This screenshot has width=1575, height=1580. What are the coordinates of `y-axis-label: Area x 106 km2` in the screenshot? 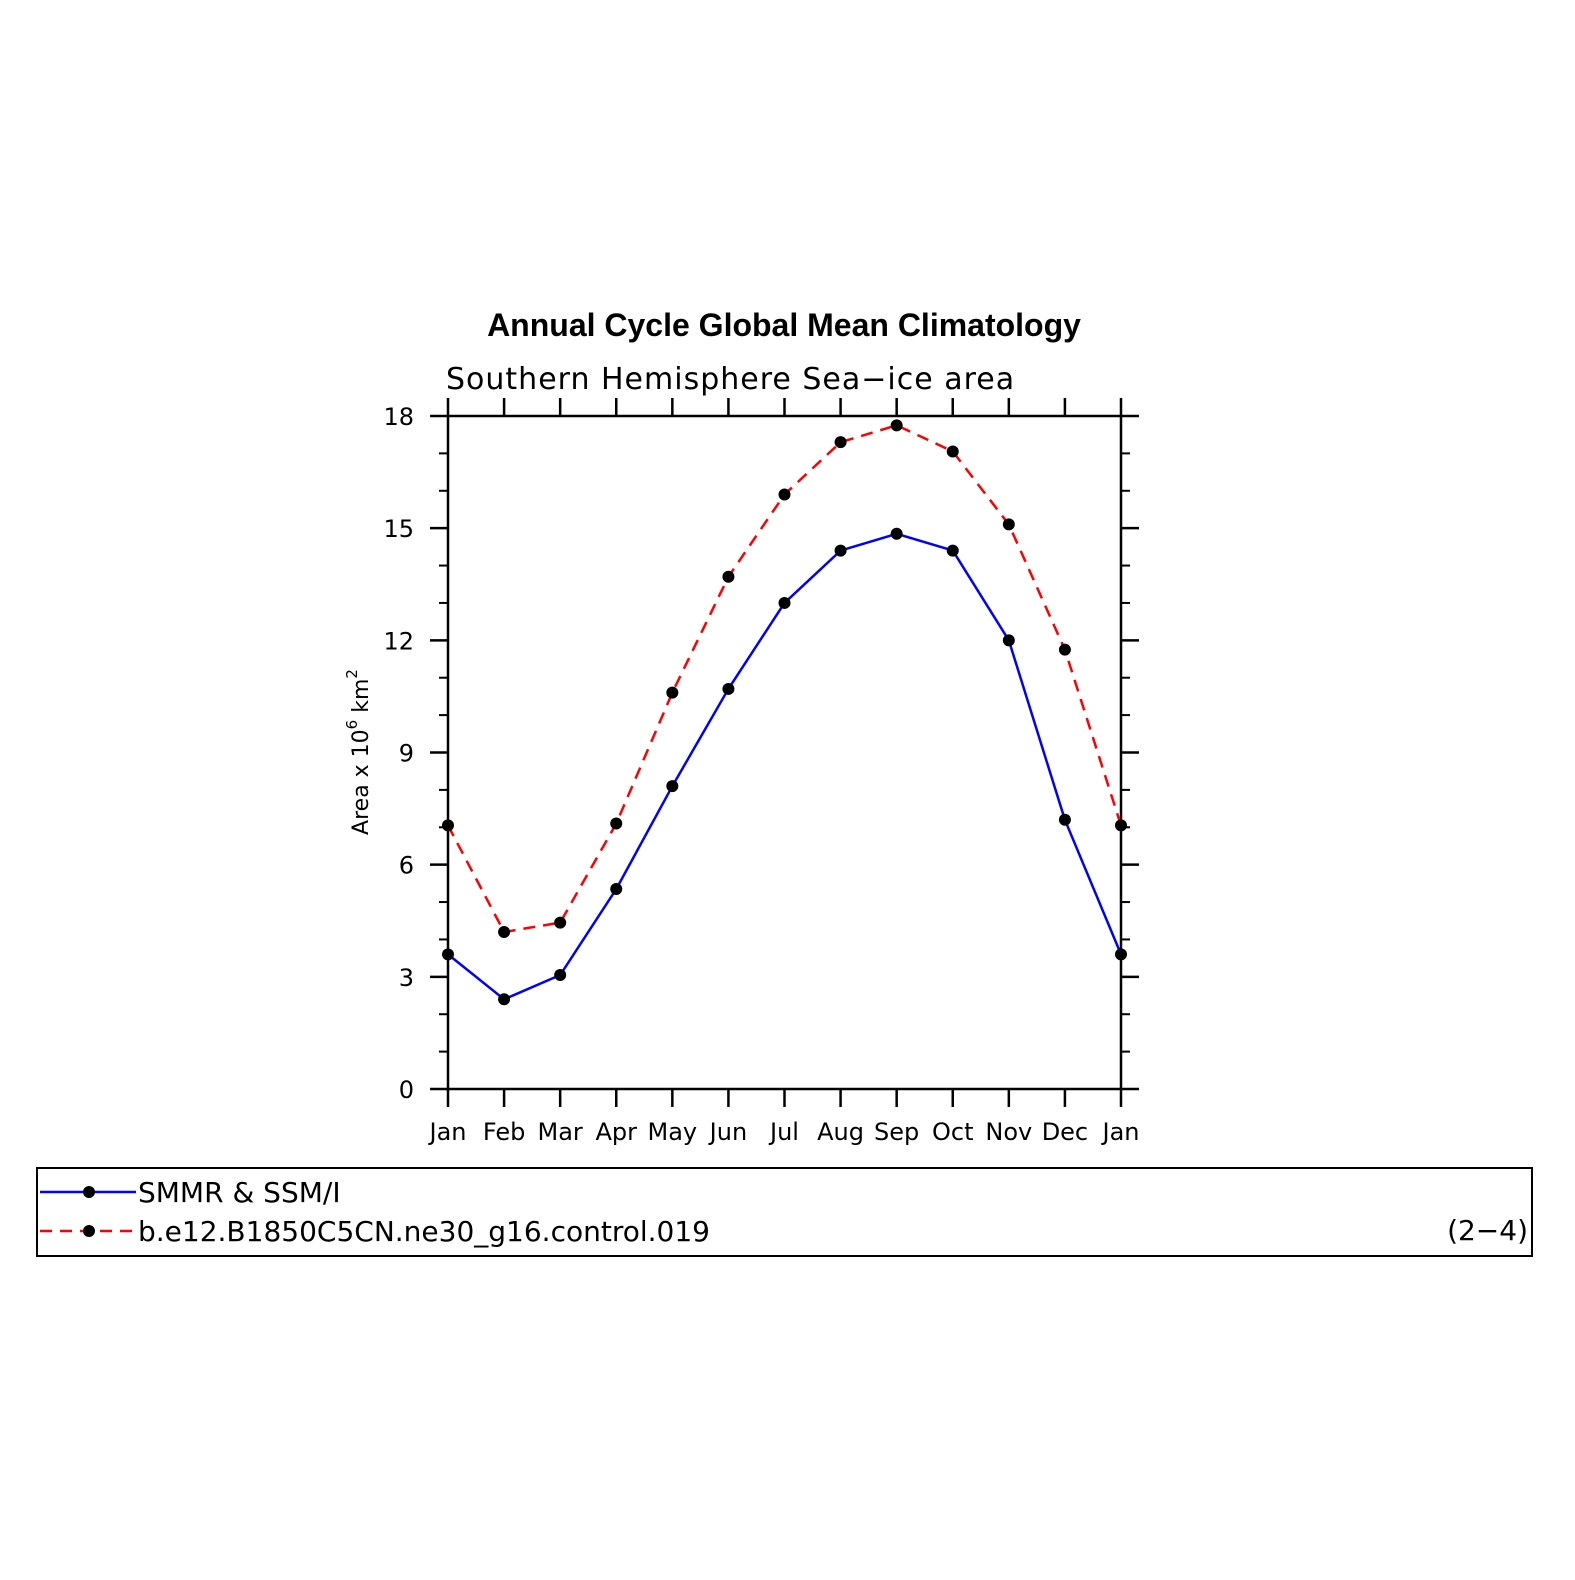 It's located at (358, 752).